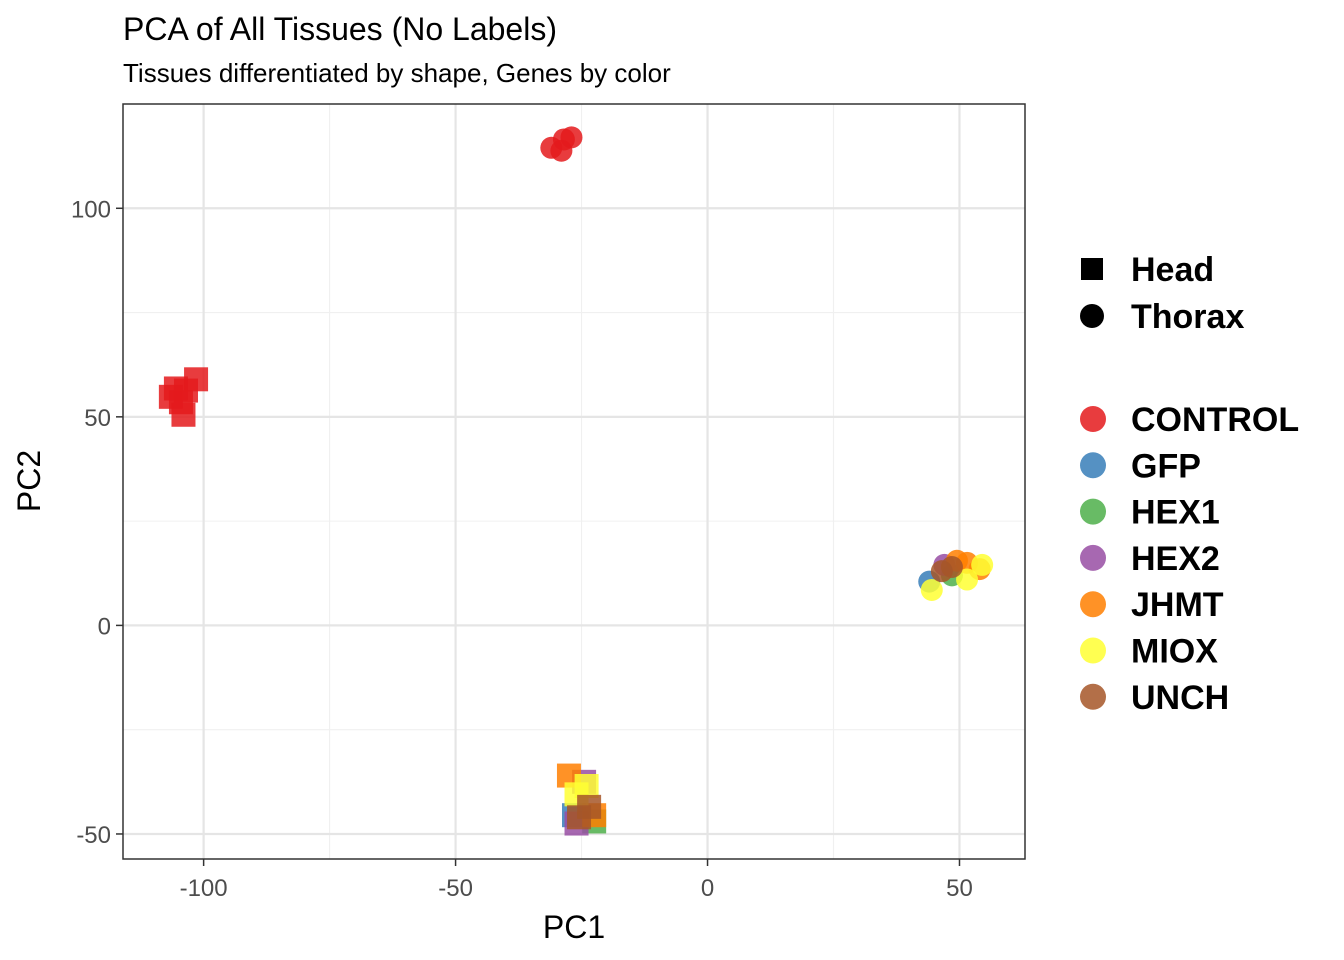  Describe the element at coordinates (576, 880) in the screenshot. I see `x-axis: -100 -50 0 50` at that location.